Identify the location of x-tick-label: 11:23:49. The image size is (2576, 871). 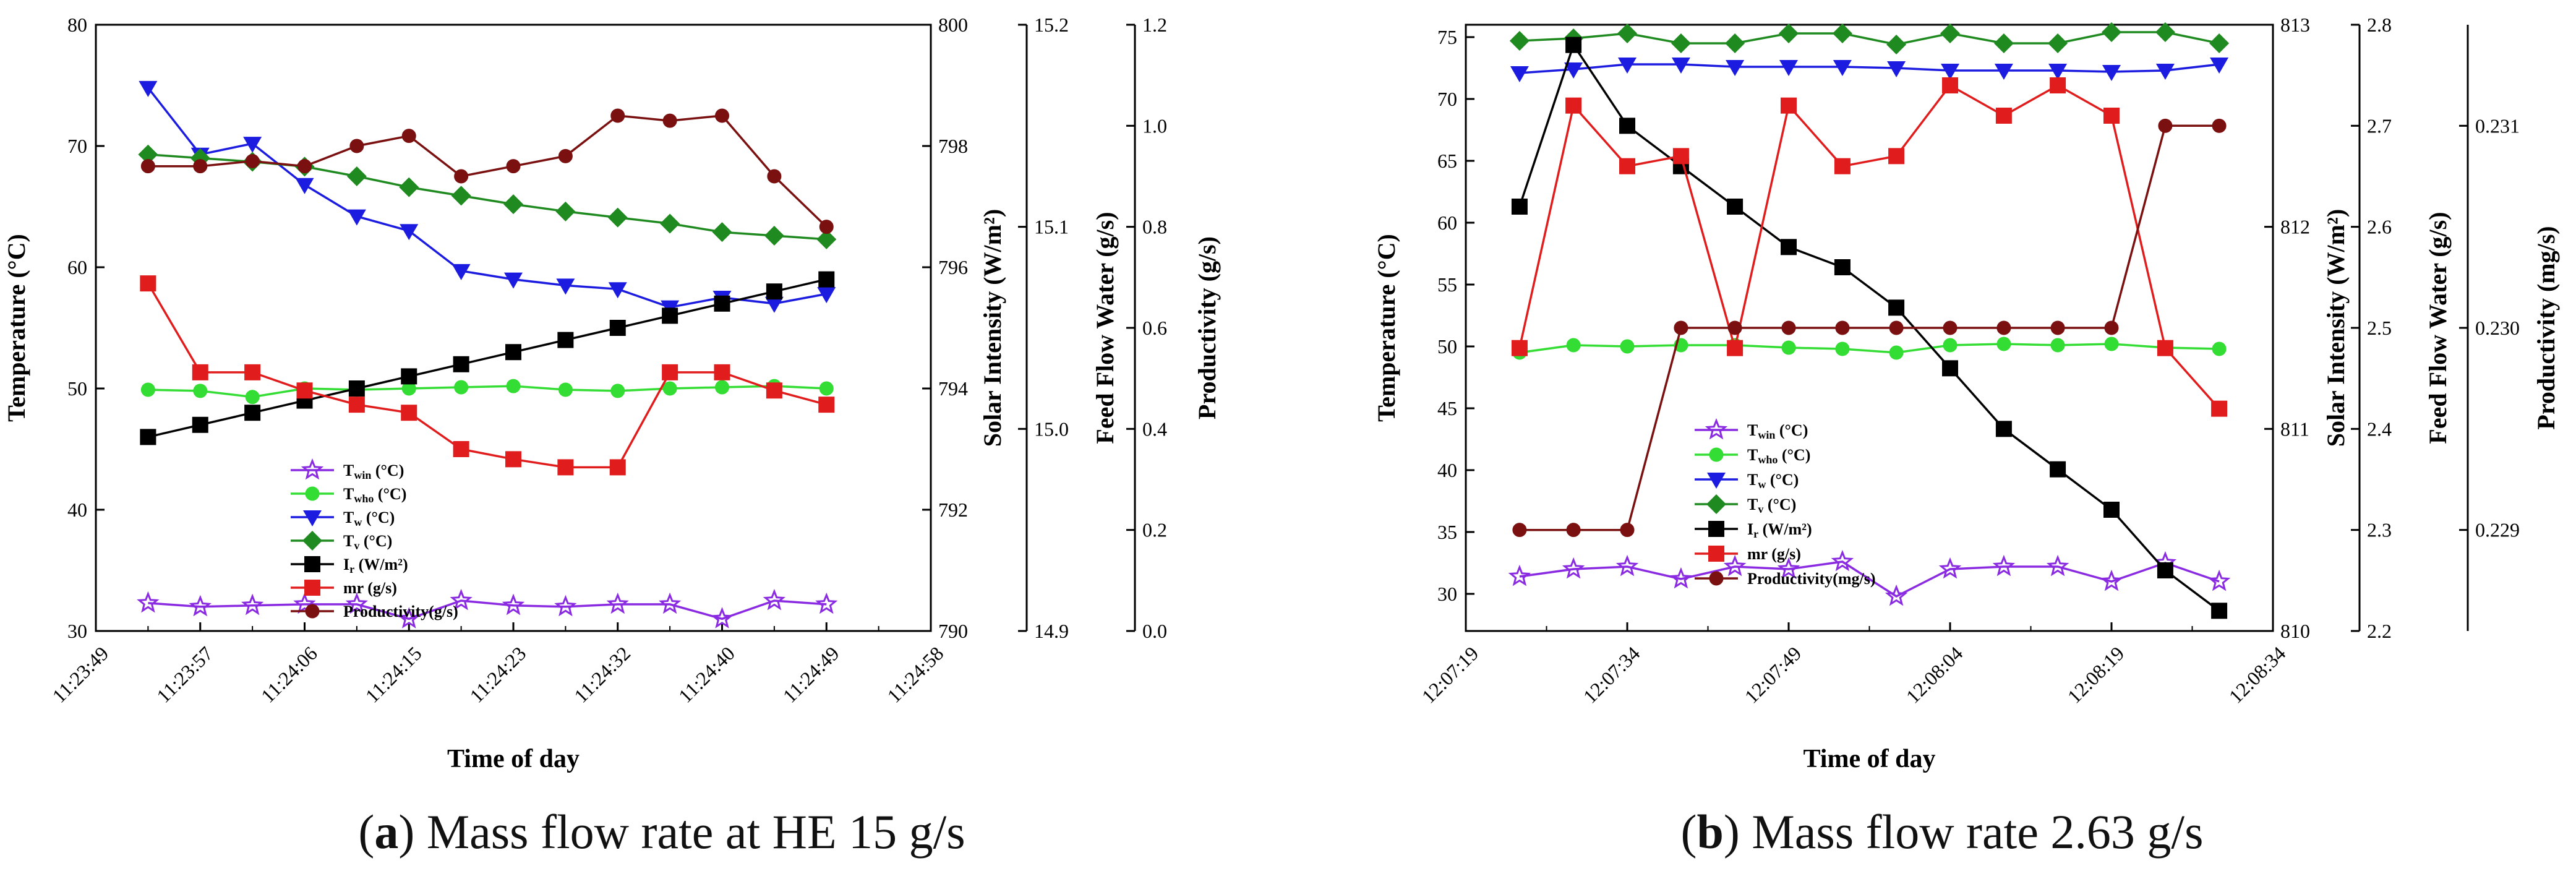
(80, 674).